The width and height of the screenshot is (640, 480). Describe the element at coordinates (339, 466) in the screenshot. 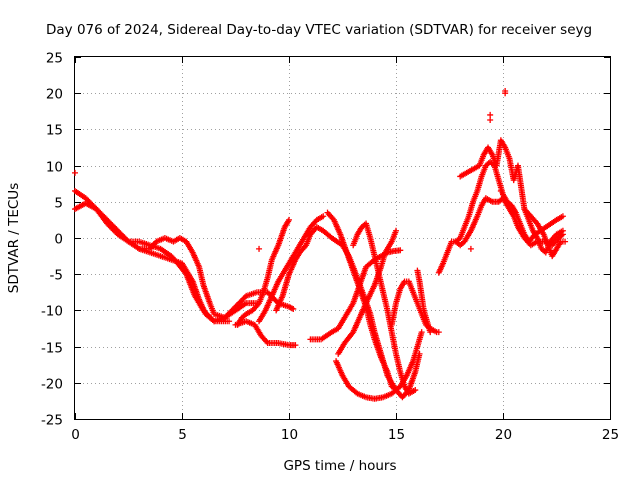

I see `x-axis-label: GPS time / hours` at that location.